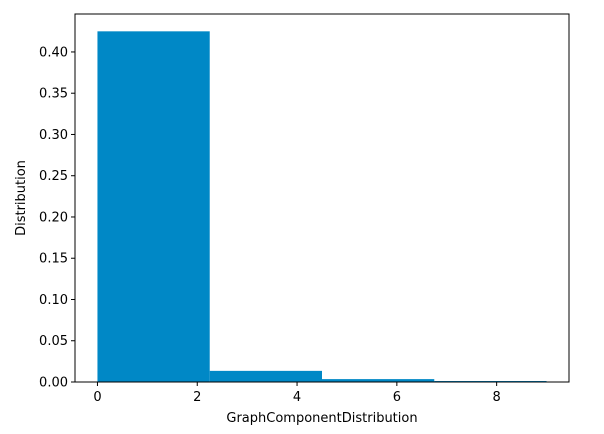 The image size is (604, 434). What do you see at coordinates (53, 217) in the screenshot?
I see `y-tick-label-4: 0.20` at bounding box center [53, 217].